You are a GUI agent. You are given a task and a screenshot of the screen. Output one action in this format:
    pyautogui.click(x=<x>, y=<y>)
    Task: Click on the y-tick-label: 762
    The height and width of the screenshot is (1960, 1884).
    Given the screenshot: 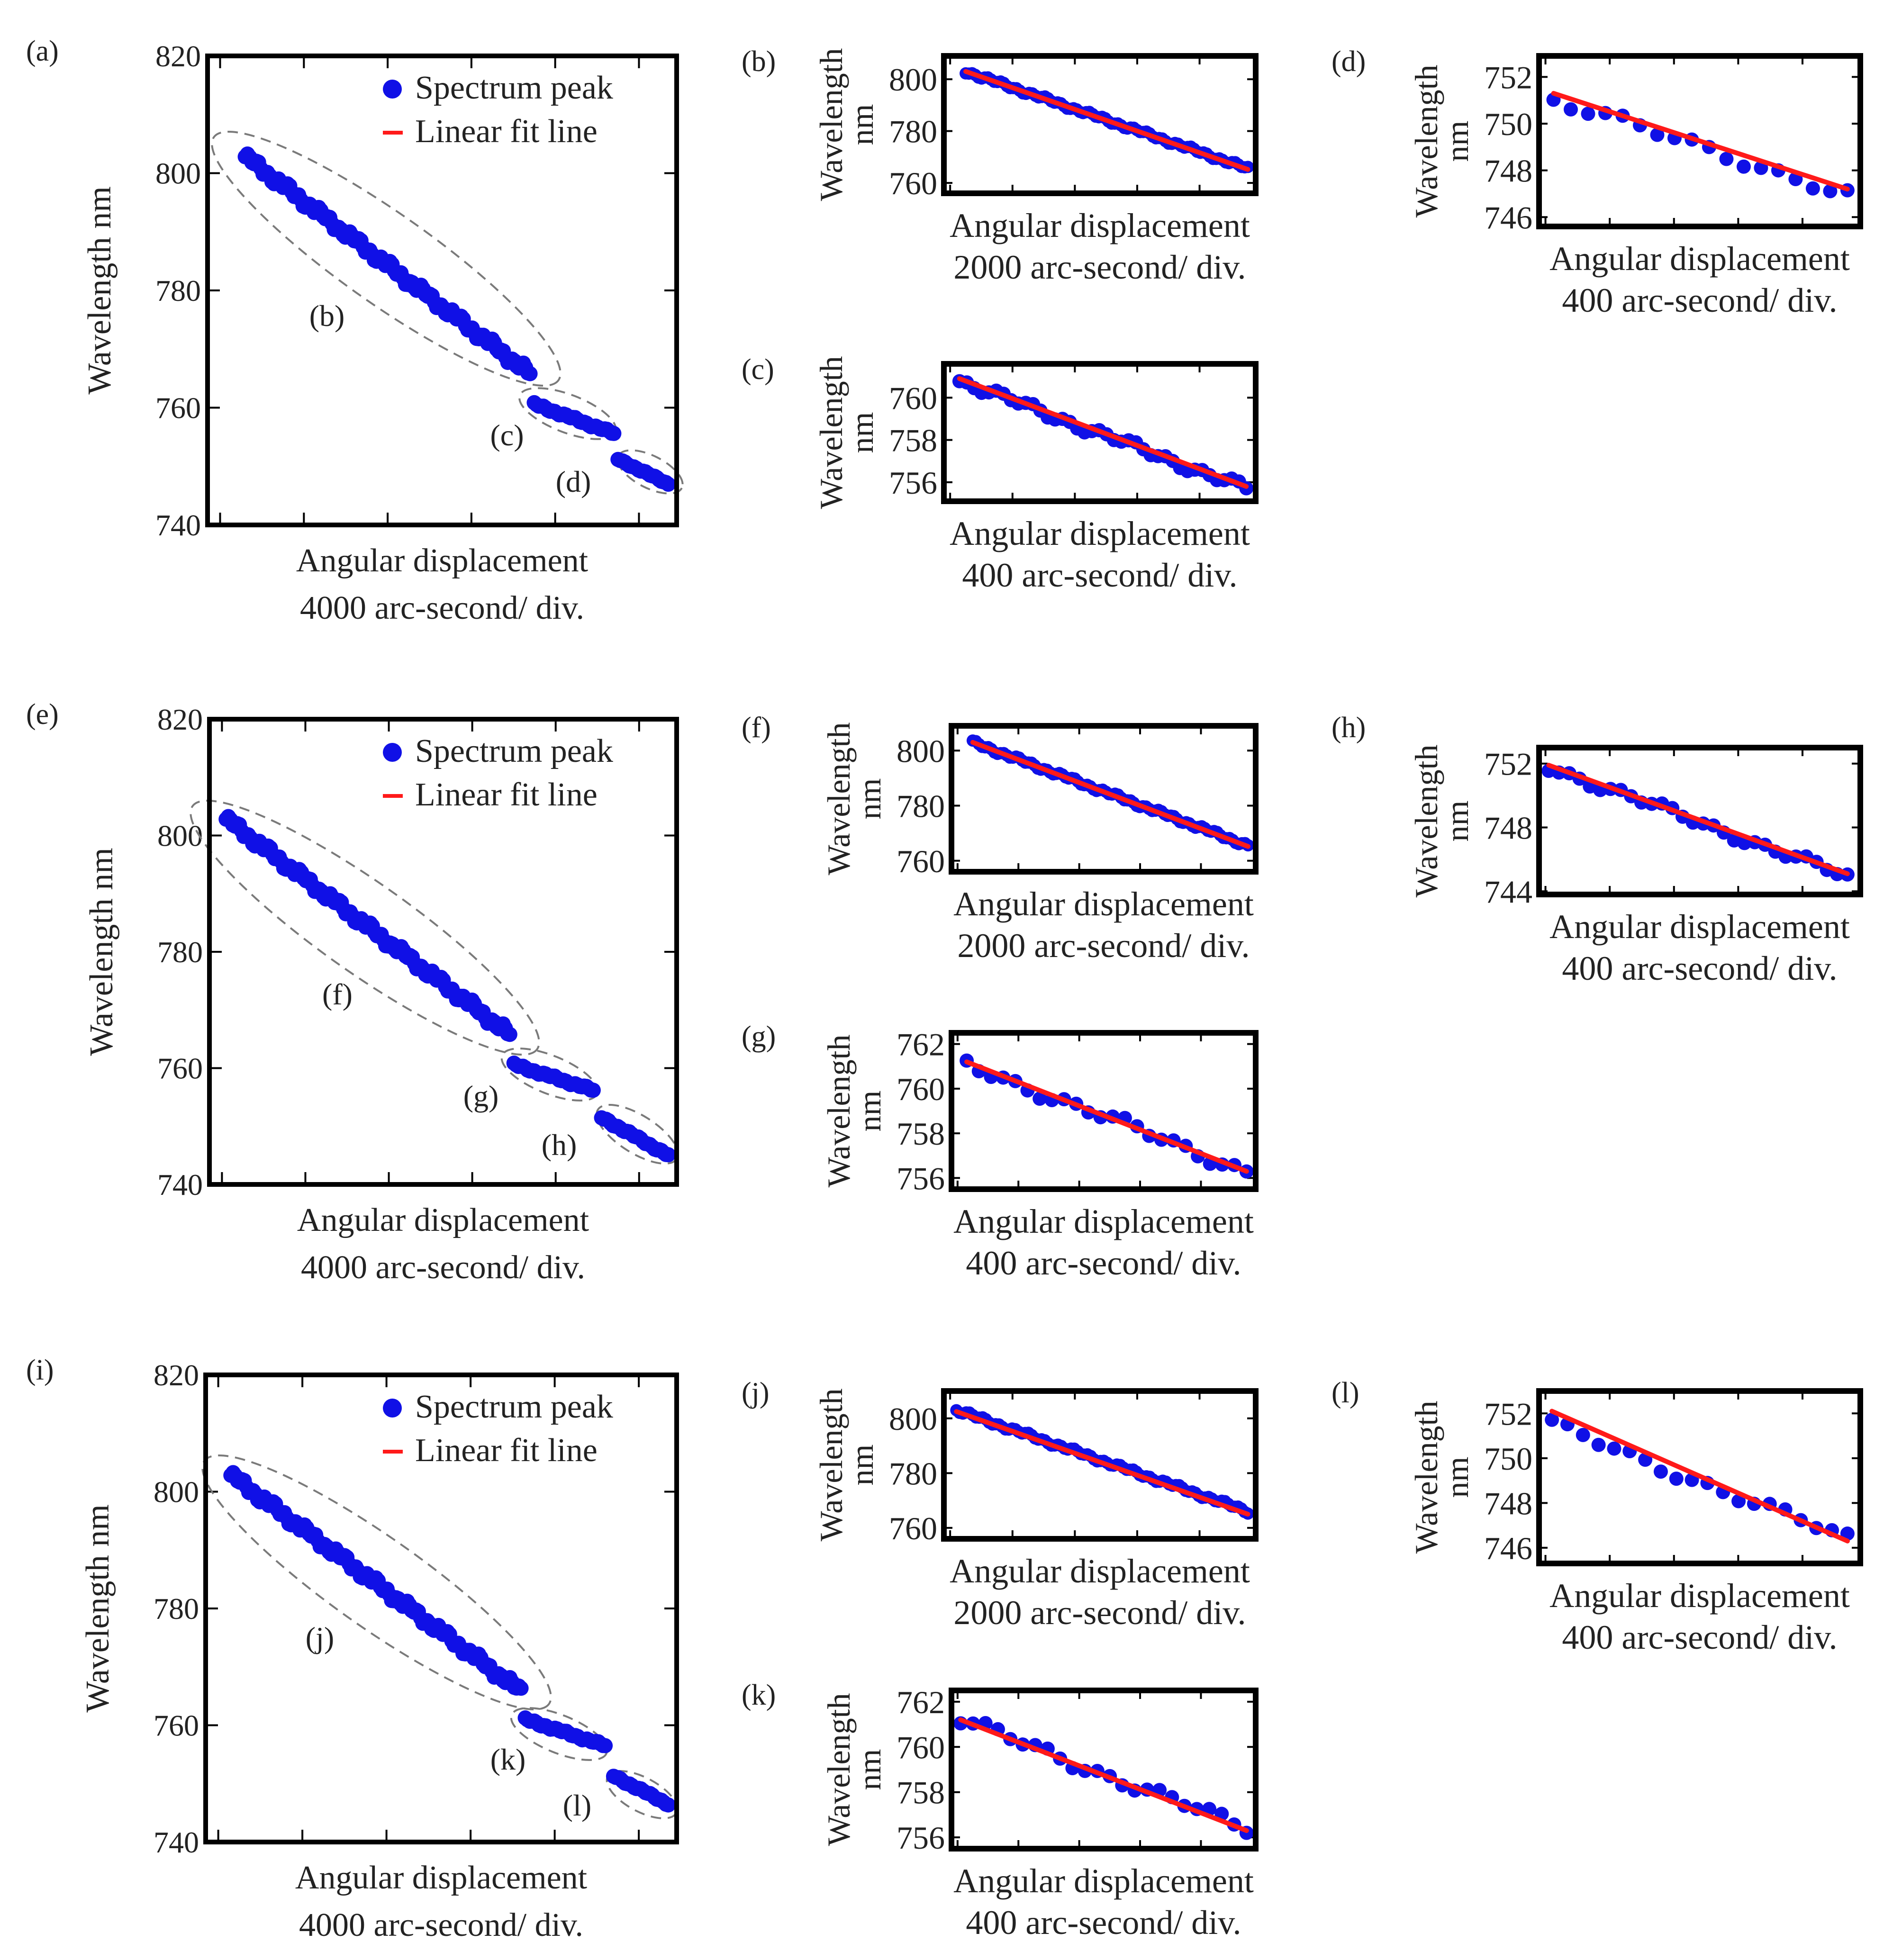 What is the action you would take?
    pyautogui.click(x=921, y=1702)
    